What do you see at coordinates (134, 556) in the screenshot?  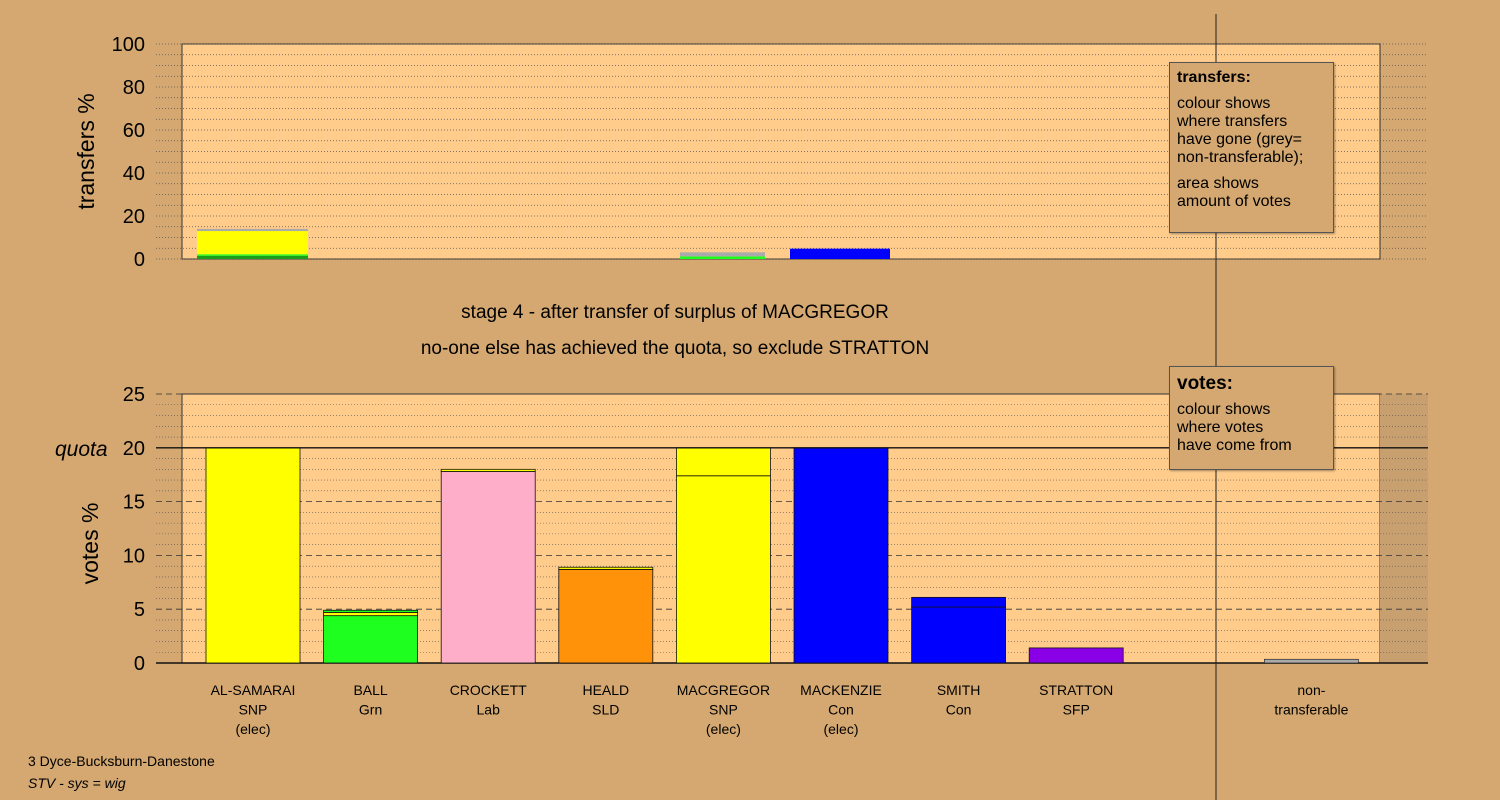 I see `votes-tick-label: 10` at bounding box center [134, 556].